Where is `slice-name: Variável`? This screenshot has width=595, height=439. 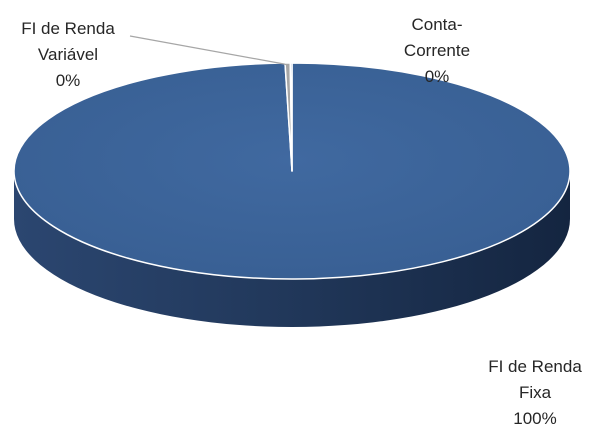 slice-name: Variável is located at coordinates (68, 54).